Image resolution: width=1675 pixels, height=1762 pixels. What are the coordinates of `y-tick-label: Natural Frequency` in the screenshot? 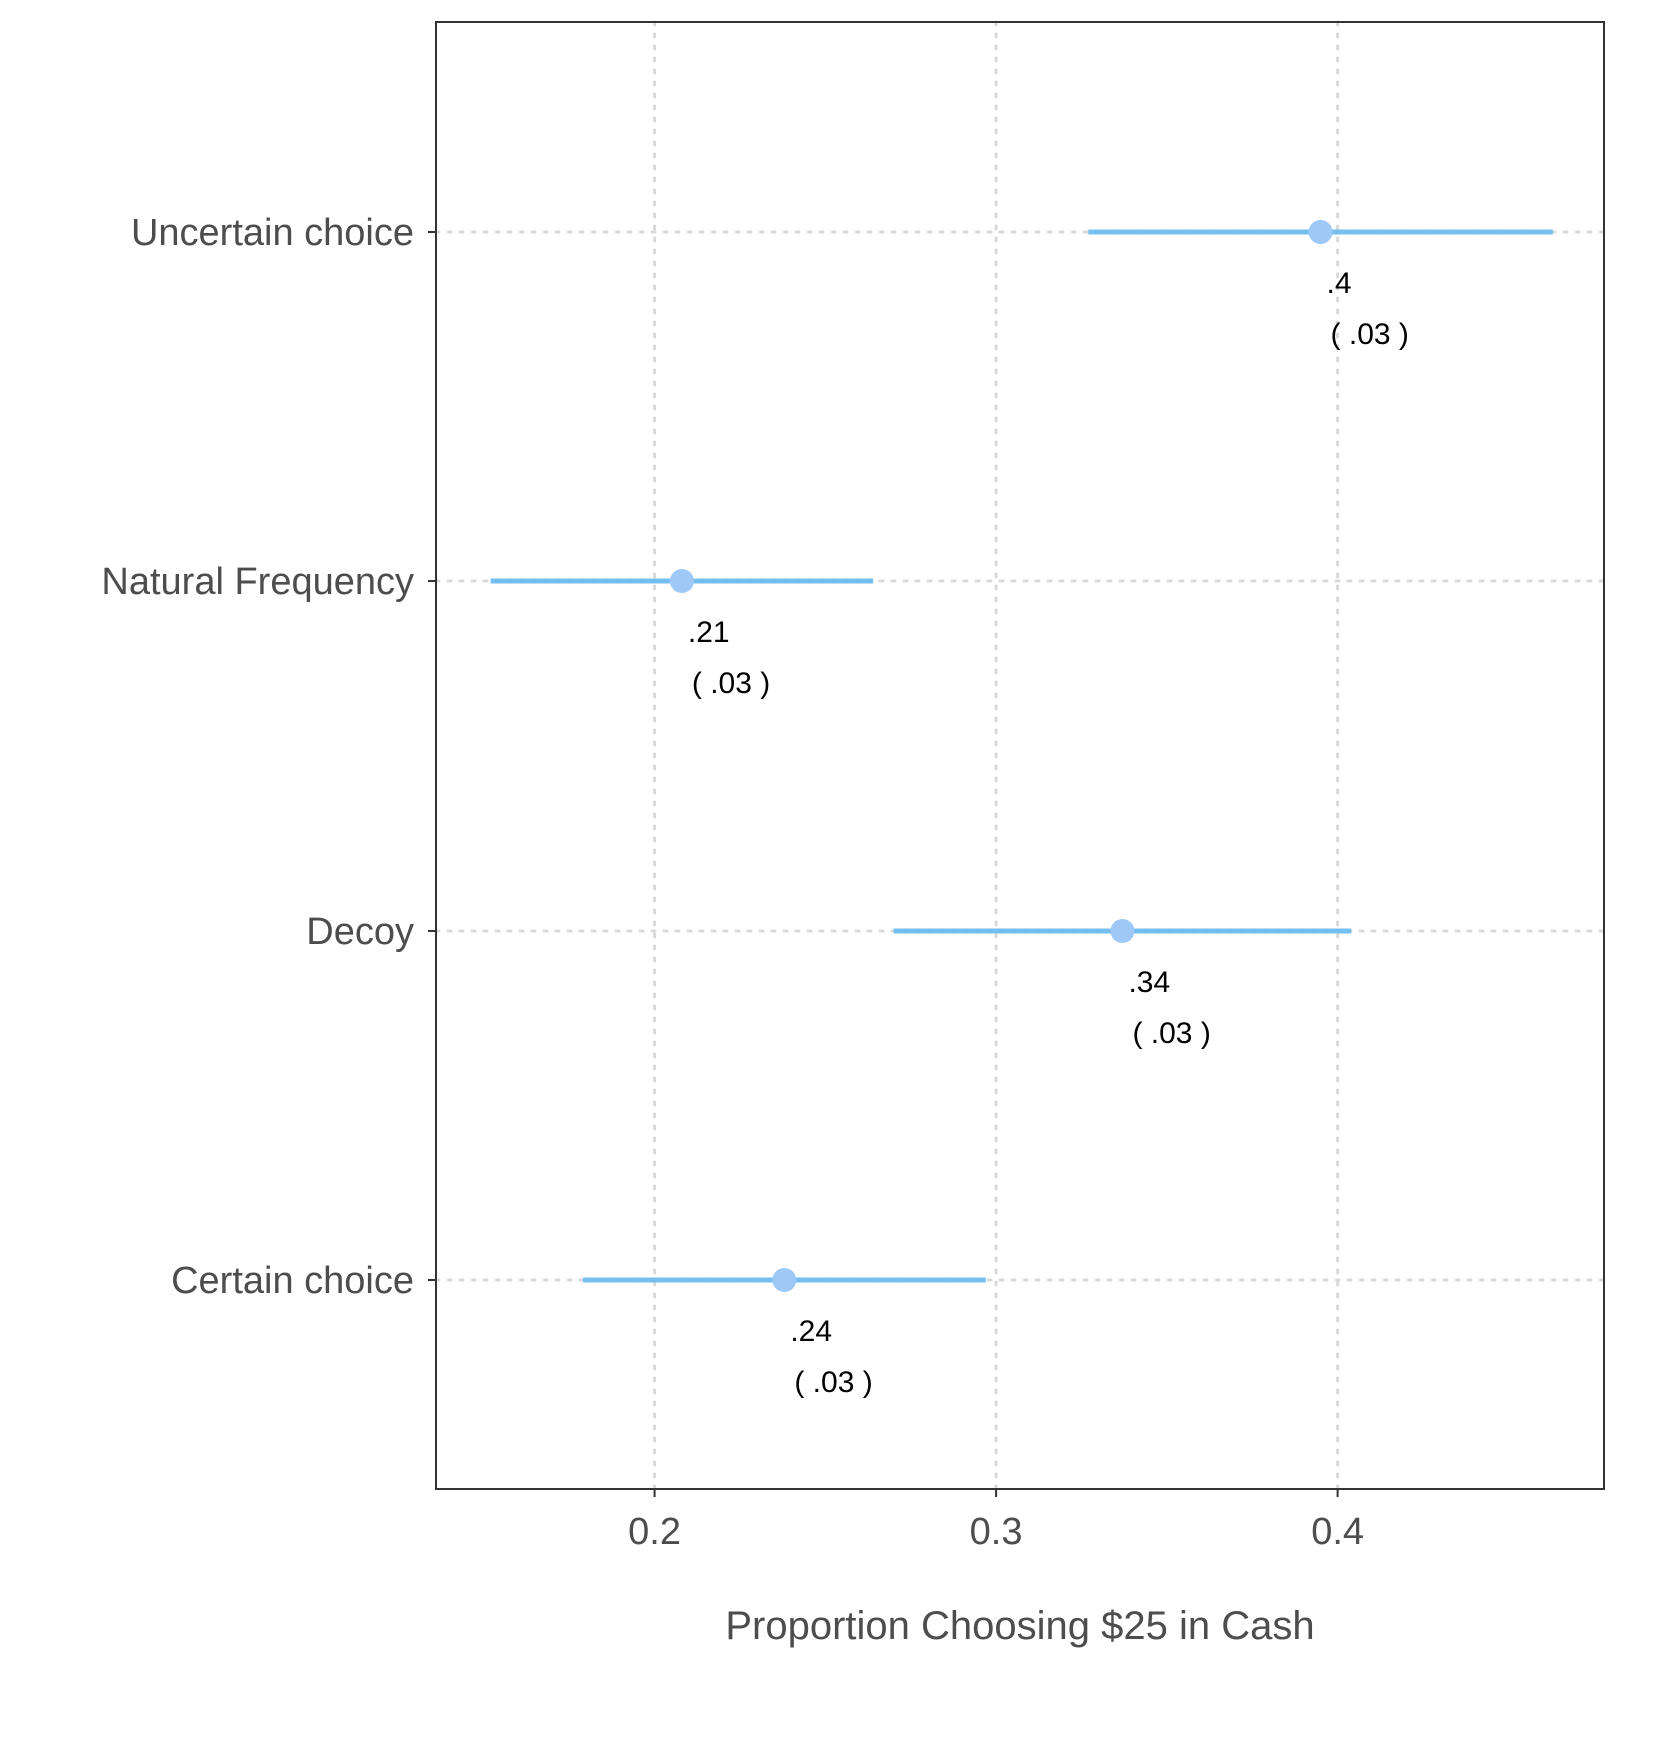 It's located at (257, 582).